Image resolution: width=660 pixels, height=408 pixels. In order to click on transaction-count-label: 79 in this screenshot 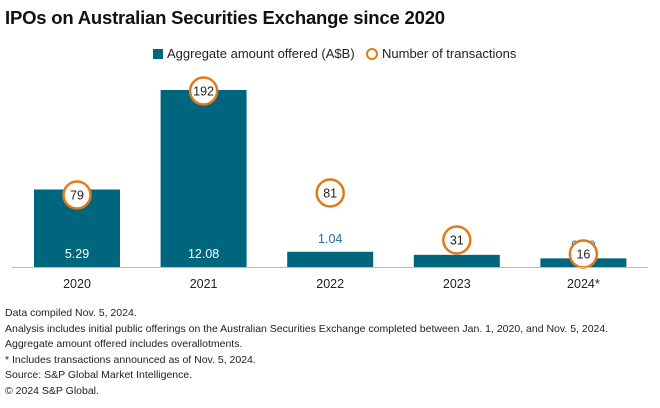, I will do `click(77, 196)`.